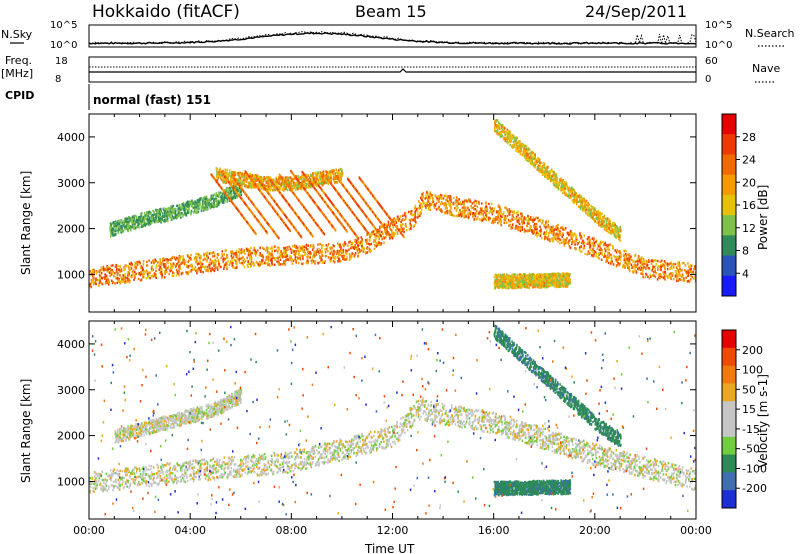 The height and width of the screenshot is (554, 800). What do you see at coordinates (708, 79) in the screenshot?
I see `nave-tick-bottom: 0` at bounding box center [708, 79].